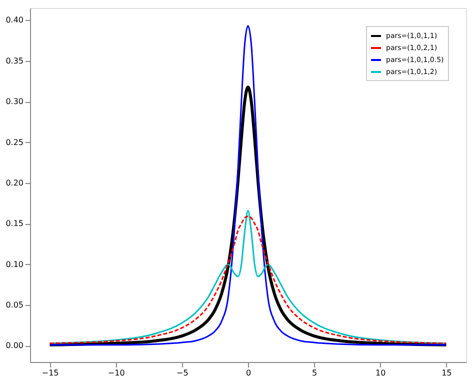 This screenshot has width=474, height=382. What do you see at coordinates (15, 305) in the screenshot?
I see `y-tick-label: 0.05` at bounding box center [15, 305].